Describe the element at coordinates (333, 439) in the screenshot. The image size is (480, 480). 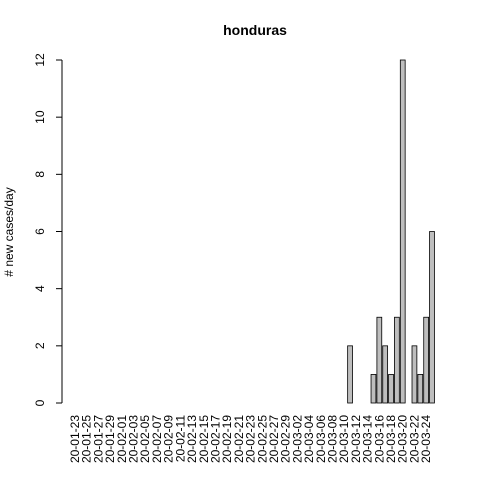
I see `x-tick-label: 20-03-08` at that location.